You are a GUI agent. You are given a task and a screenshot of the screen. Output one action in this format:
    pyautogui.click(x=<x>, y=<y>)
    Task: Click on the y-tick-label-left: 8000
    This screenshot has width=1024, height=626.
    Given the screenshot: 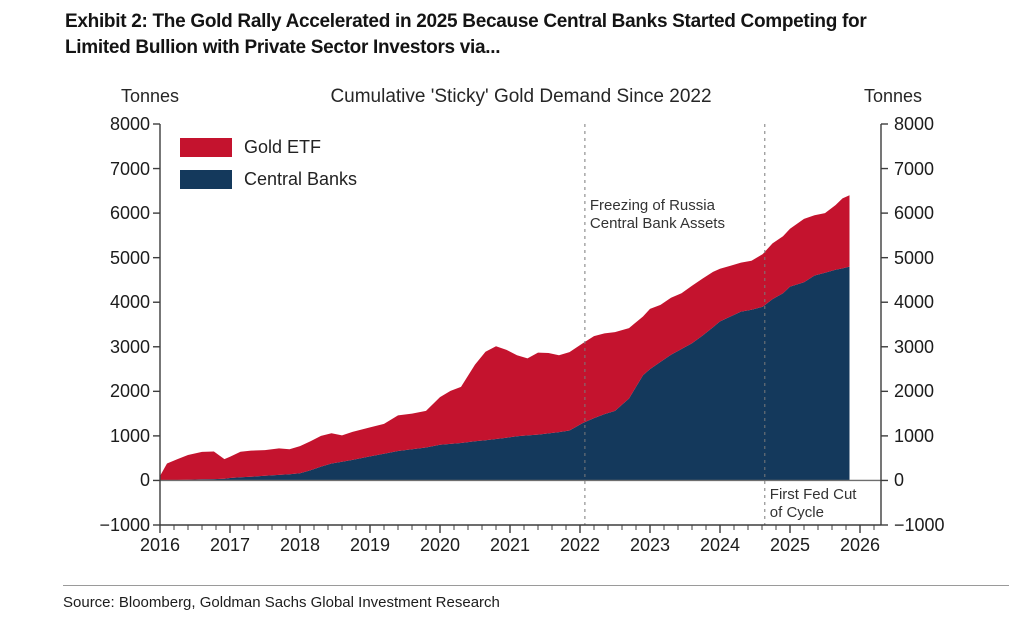 What is the action you would take?
    pyautogui.click(x=129, y=124)
    